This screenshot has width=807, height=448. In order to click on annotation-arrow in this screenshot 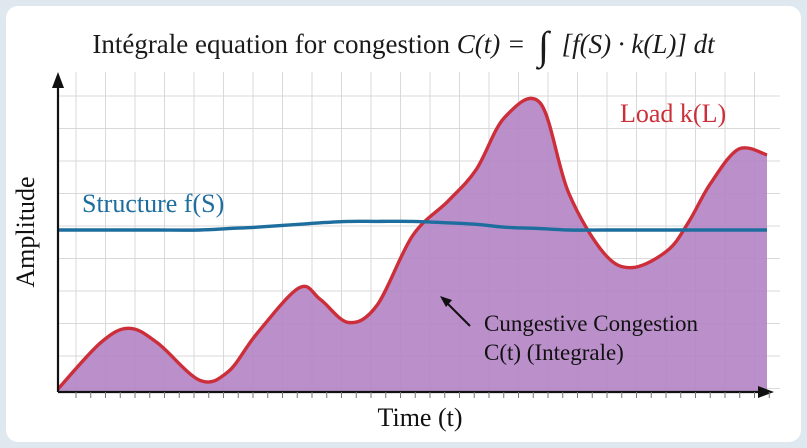, I will do `click(455, 311)`.